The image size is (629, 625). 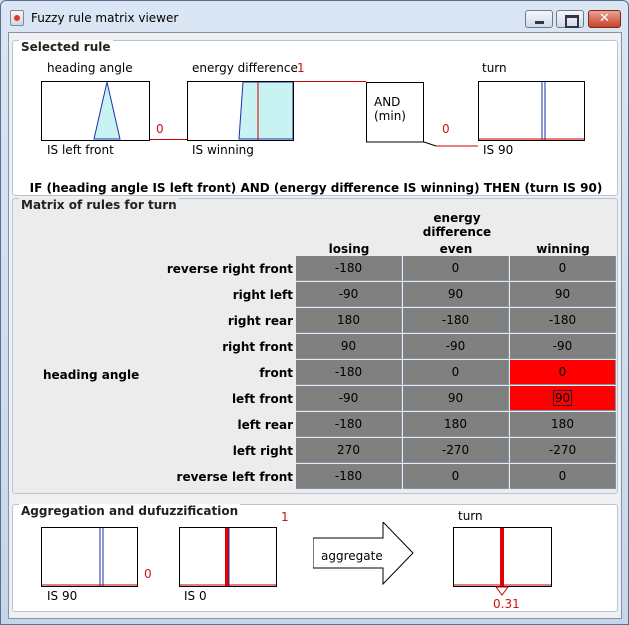 What do you see at coordinates (262, 399) in the screenshot?
I see `row-label: left front` at bounding box center [262, 399].